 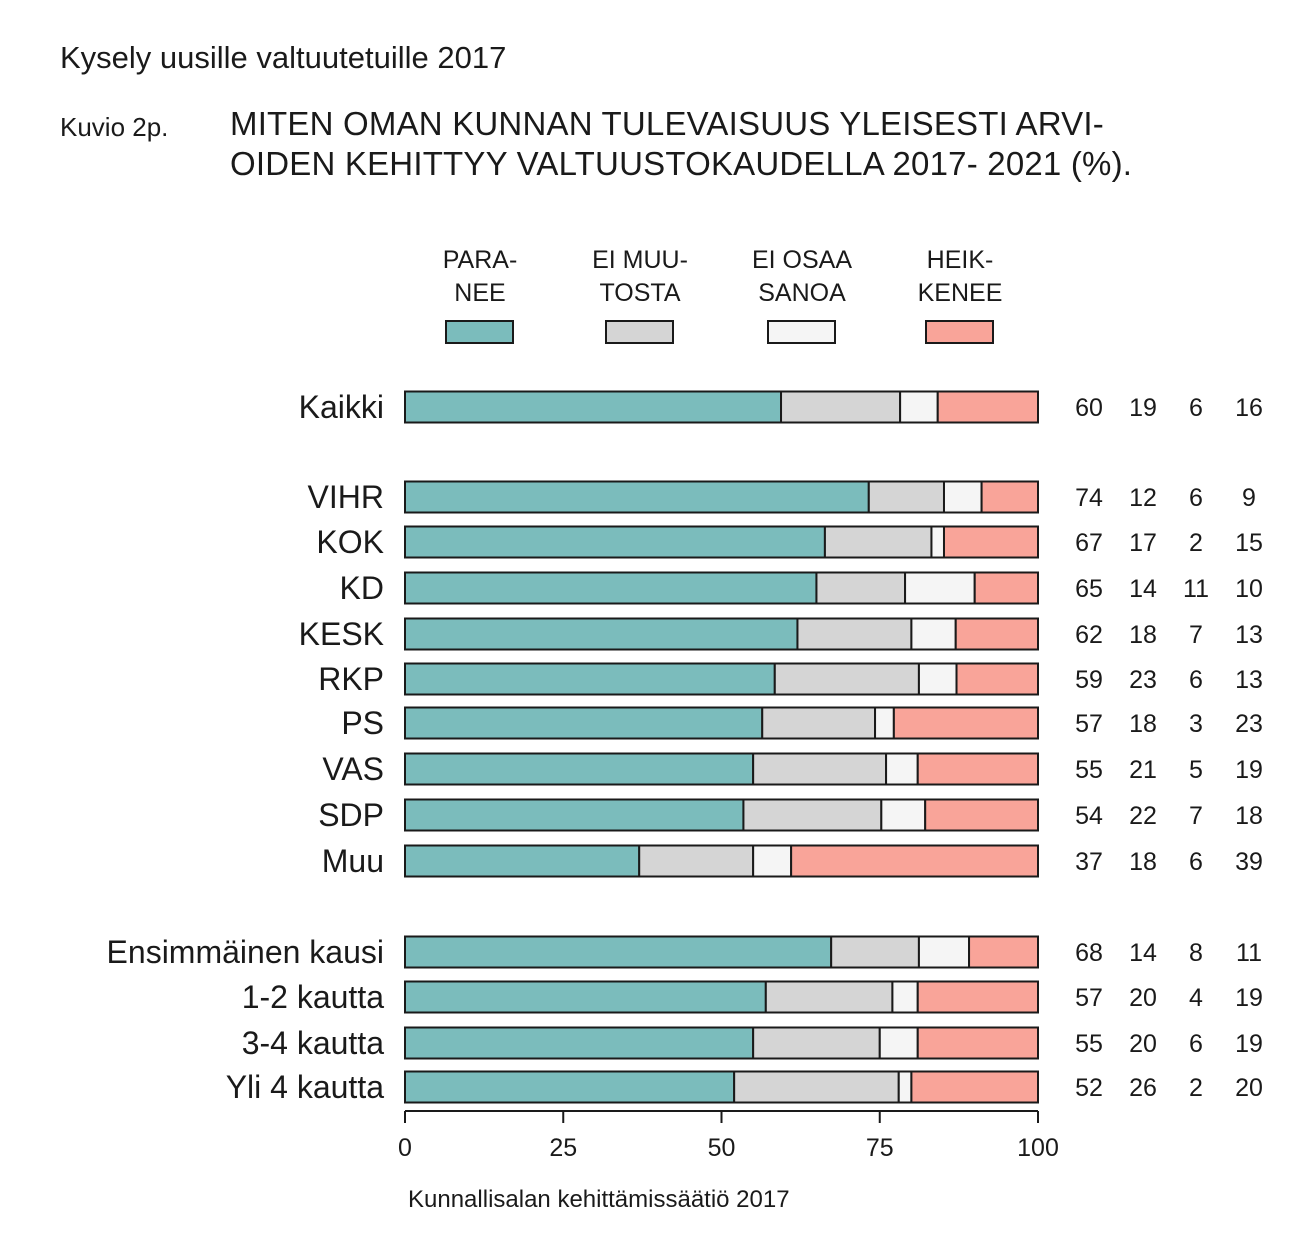 I want to click on value-label: 11, so click(x=1196, y=589).